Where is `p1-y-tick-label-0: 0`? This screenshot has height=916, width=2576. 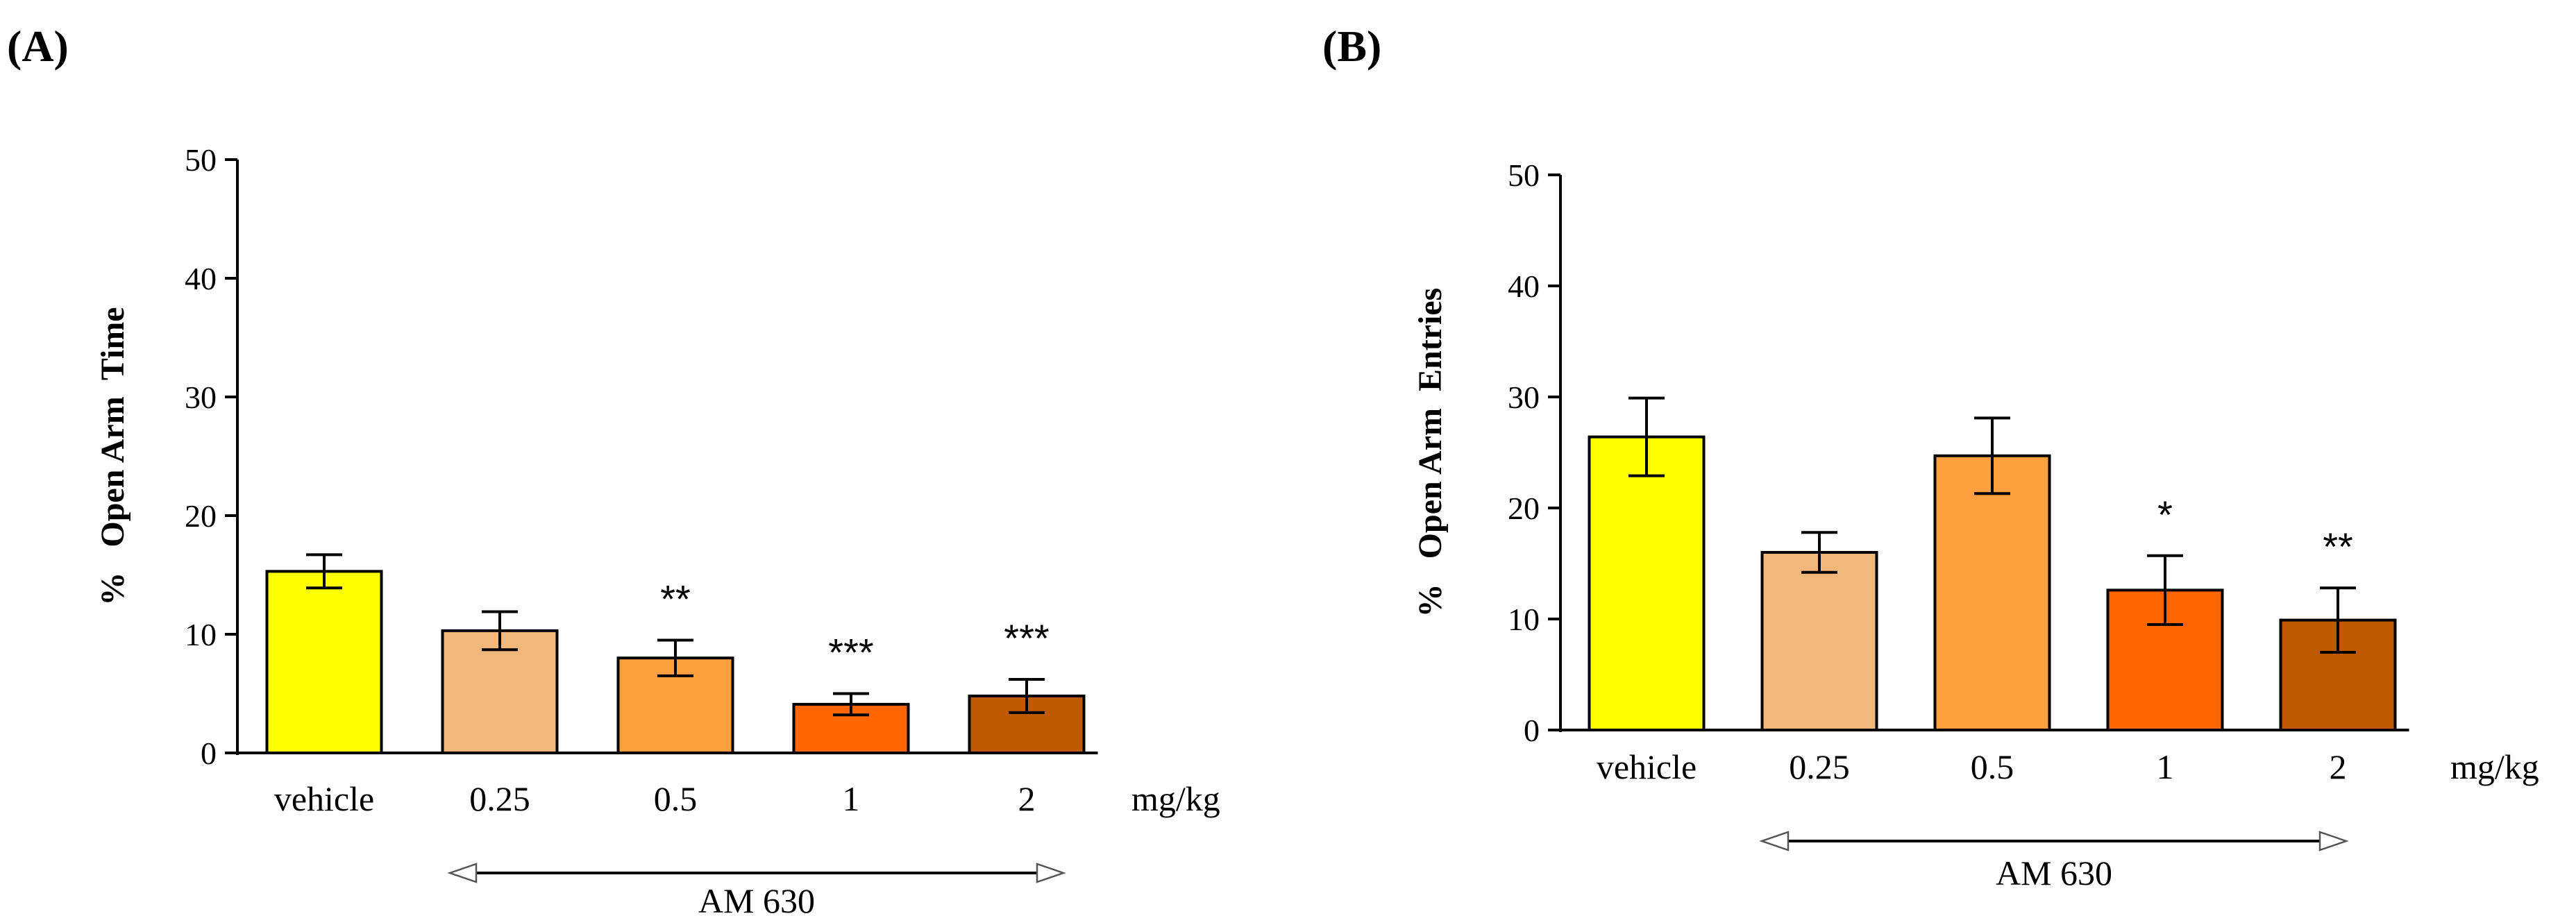 p1-y-tick-label-0: 0 is located at coordinates (1532, 730).